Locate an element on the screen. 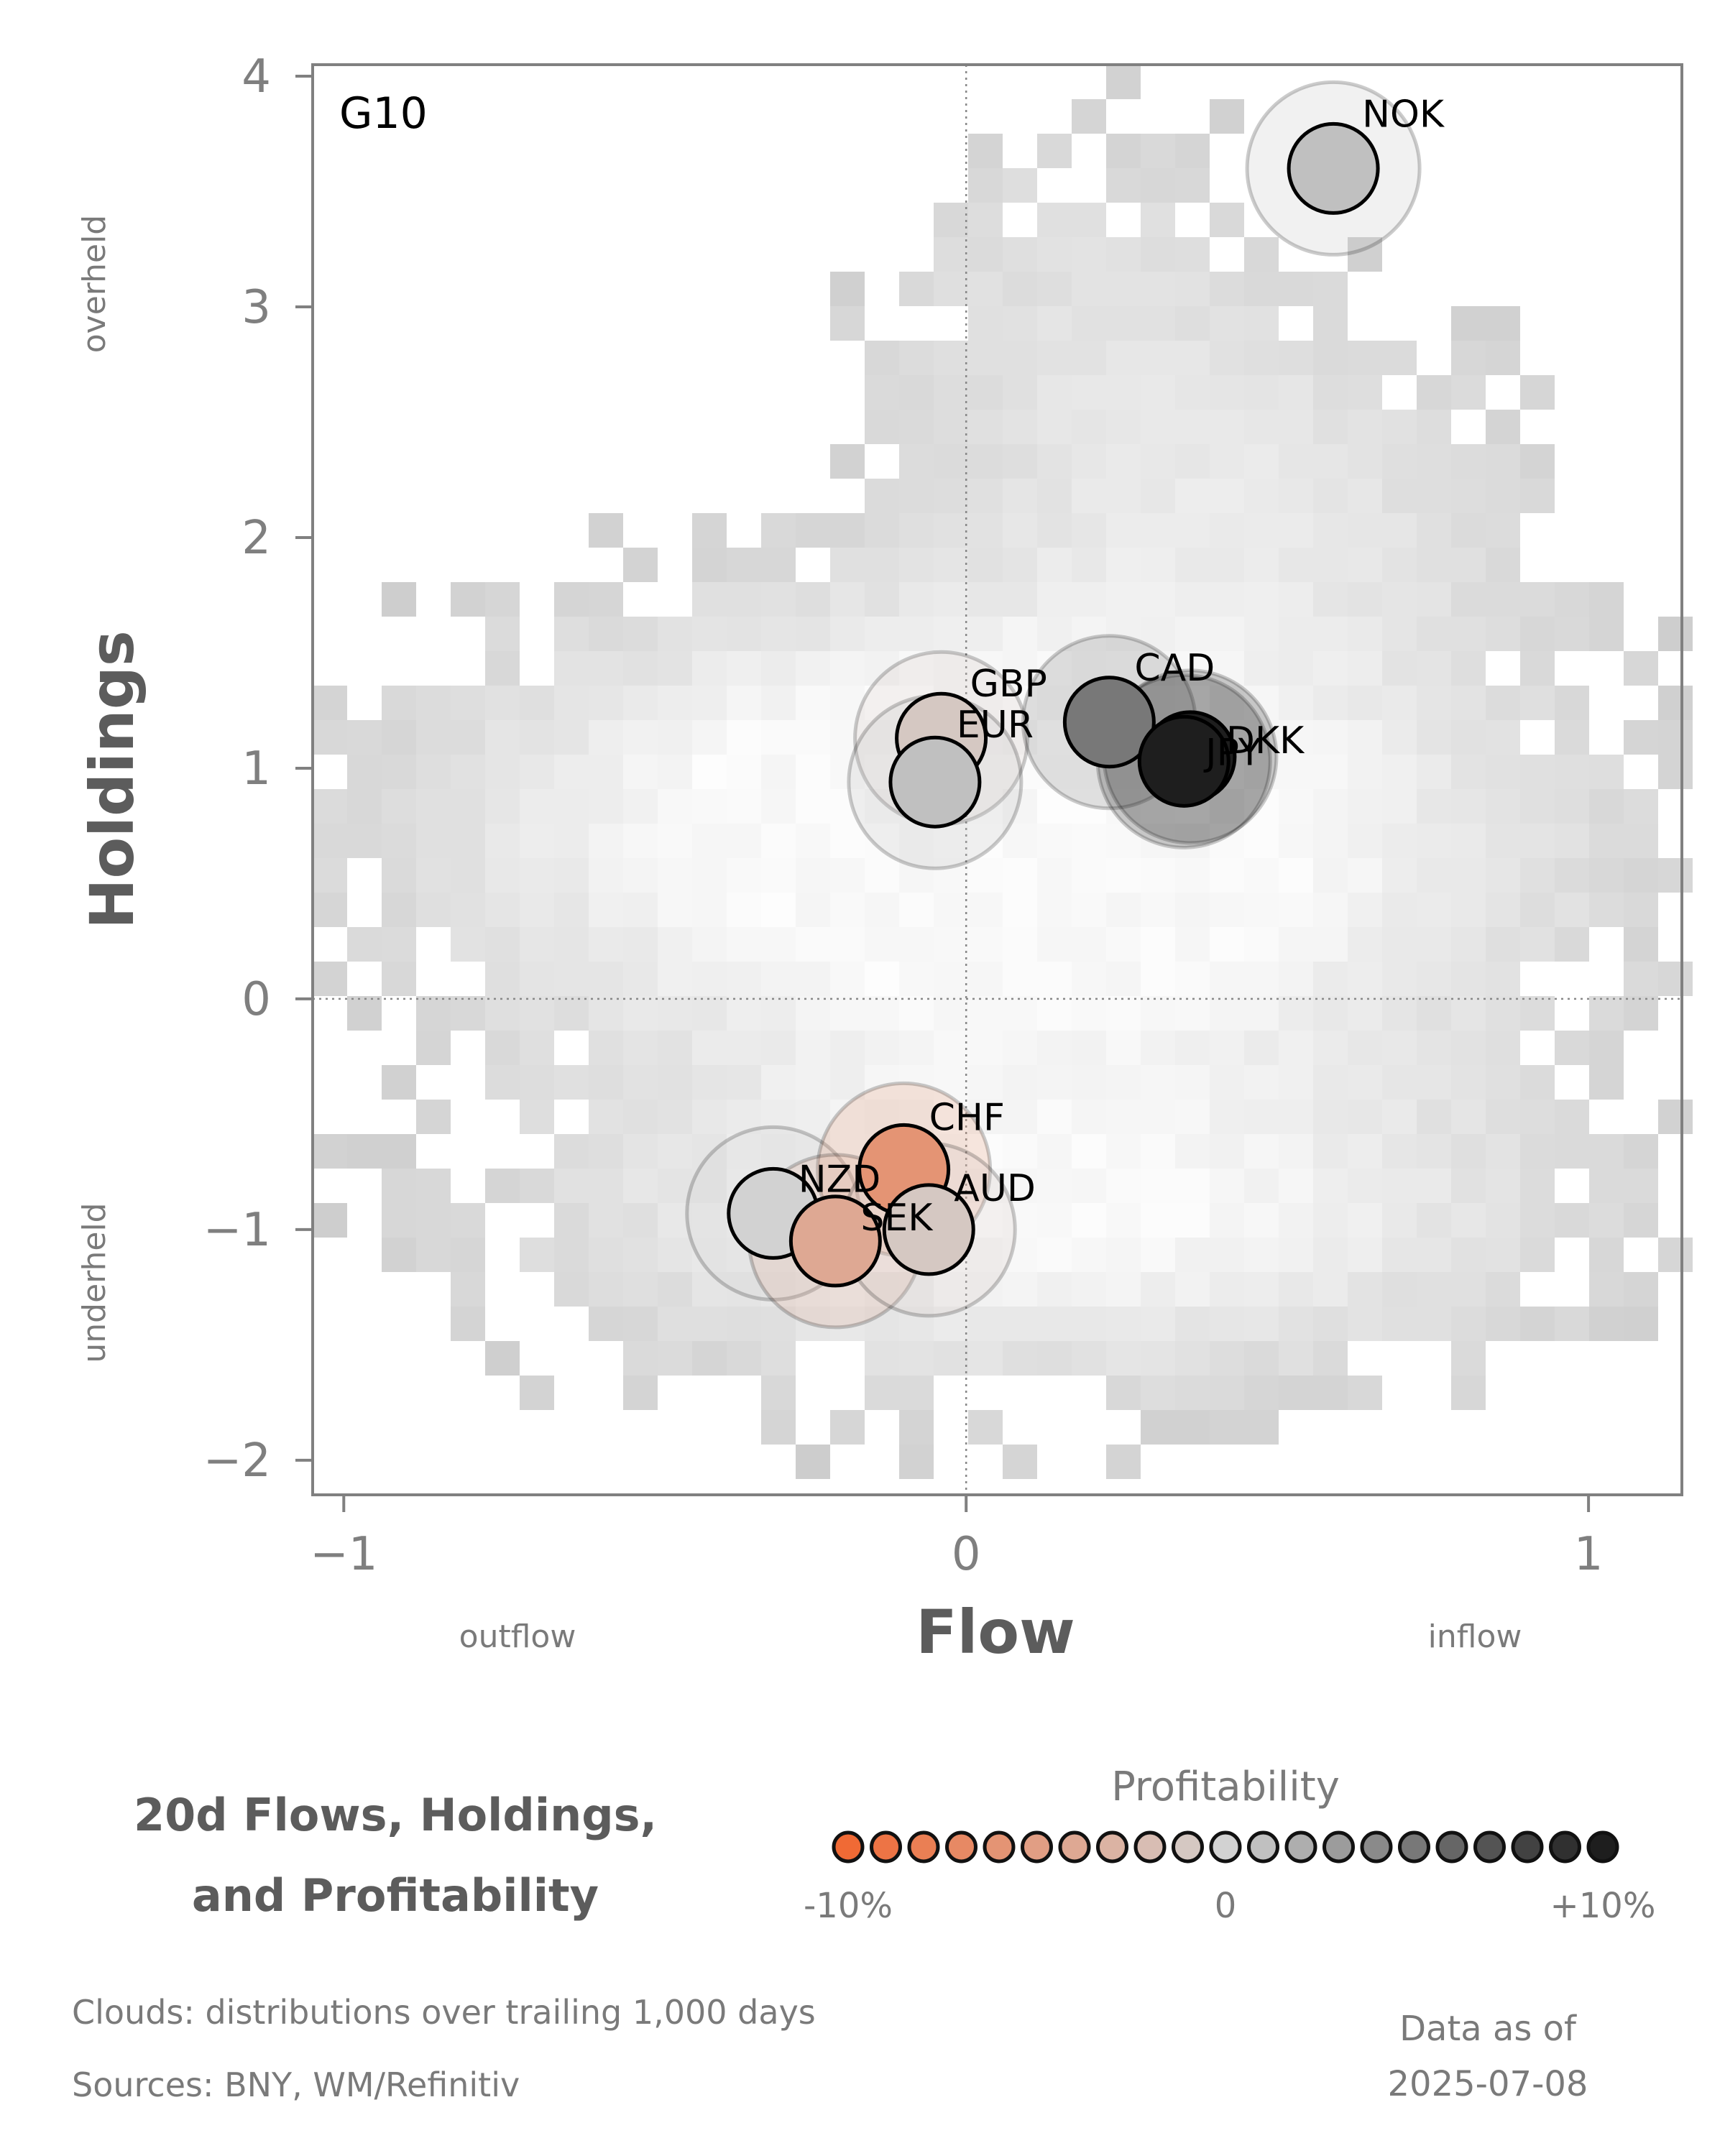 The width and height of the screenshot is (1725, 2156). point-label-jpy: JPY is located at coordinates (1232, 752).